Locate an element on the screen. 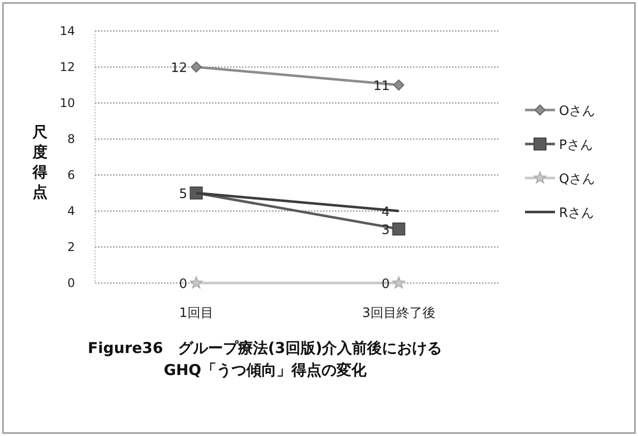 The image size is (638, 436). legend-label: Oさん is located at coordinates (577, 111).